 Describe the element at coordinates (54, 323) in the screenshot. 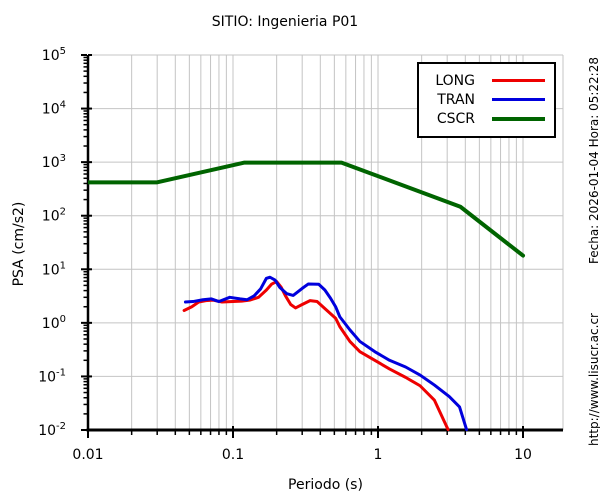

I see `y-tick-label: 10⁰` at that location.